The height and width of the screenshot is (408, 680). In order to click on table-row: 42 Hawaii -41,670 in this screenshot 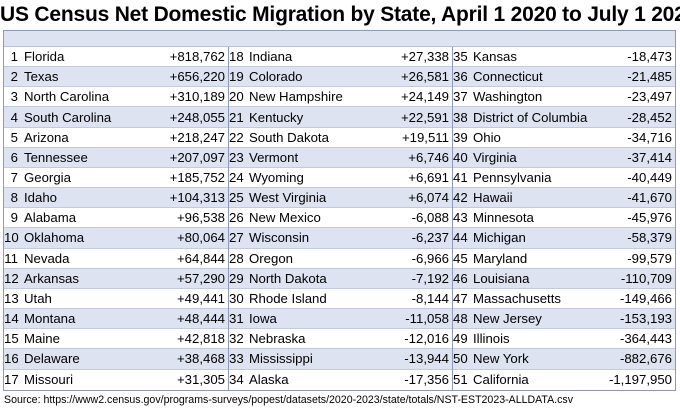, I will do `click(564, 198)`.